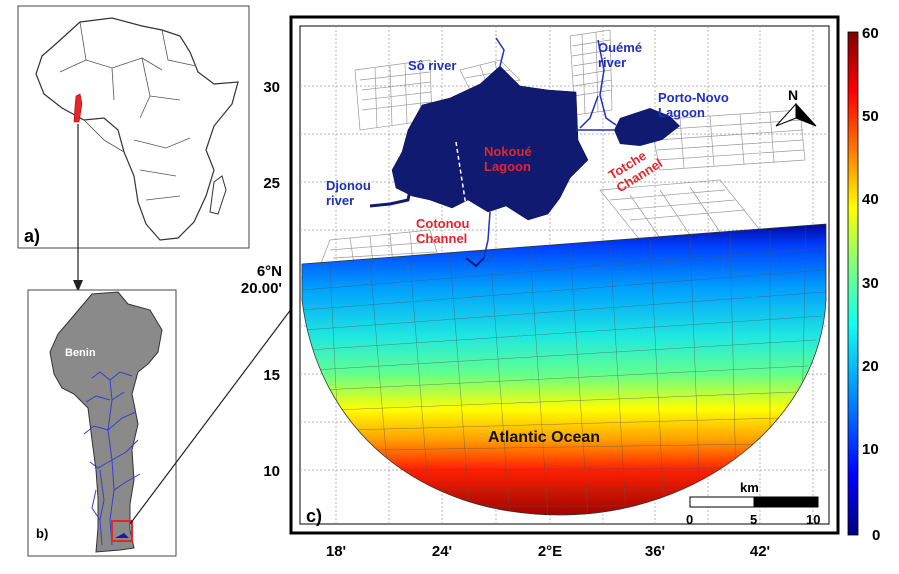 The width and height of the screenshot is (899, 574). What do you see at coordinates (271, 87) in the screenshot?
I see `lat-tick: 30` at bounding box center [271, 87].